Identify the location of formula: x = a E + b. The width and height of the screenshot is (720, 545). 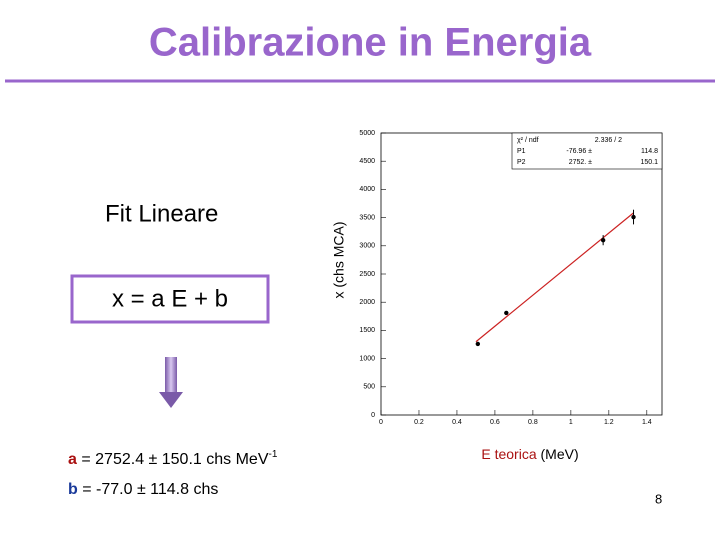
(170, 298).